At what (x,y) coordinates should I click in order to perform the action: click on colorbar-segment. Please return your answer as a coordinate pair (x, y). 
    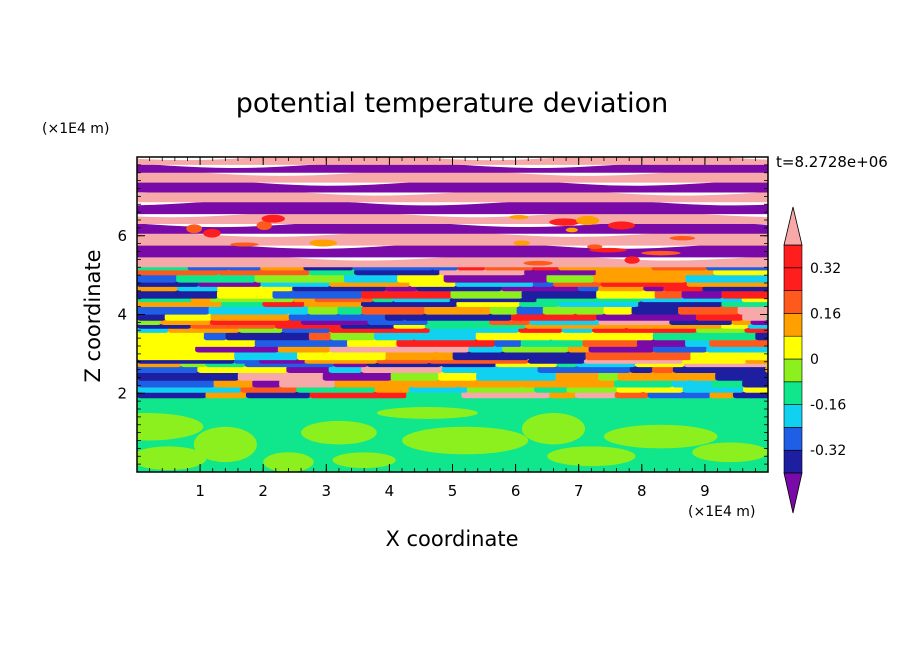
    Looking at the image, I should click on (793, 461).